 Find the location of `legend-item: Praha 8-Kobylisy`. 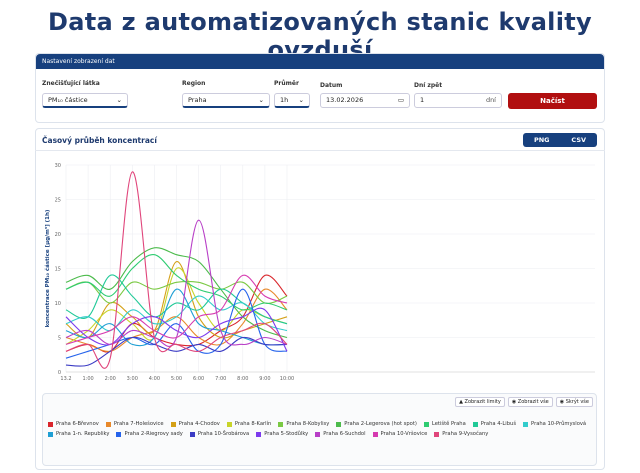

legend-item: Praha 8-Kobylisy is located at coordinates (303, 424).